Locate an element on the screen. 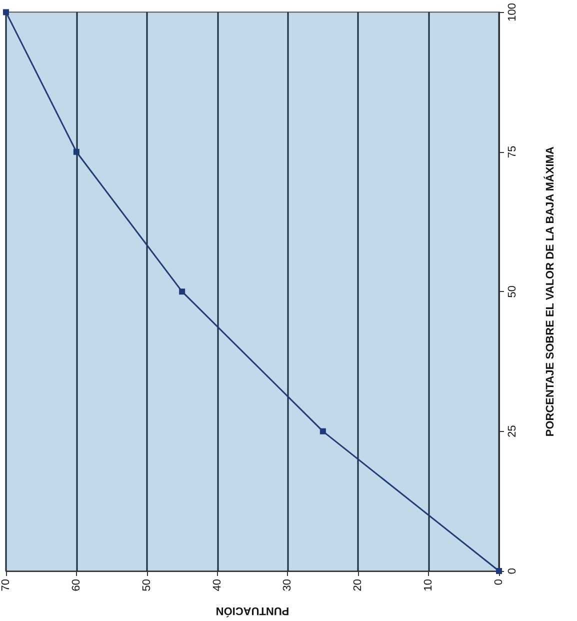 This screenshot has width=577, height=621. x-tick-label: 50 is located at coordinates (146, 585).